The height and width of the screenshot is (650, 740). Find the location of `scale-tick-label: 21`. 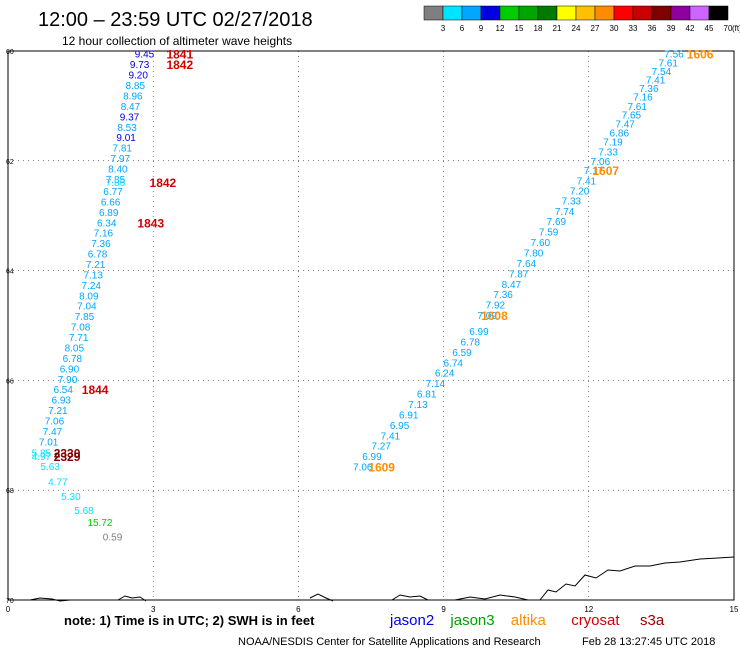

scale-tick-label: 21 is located at coordinates (557, 28).